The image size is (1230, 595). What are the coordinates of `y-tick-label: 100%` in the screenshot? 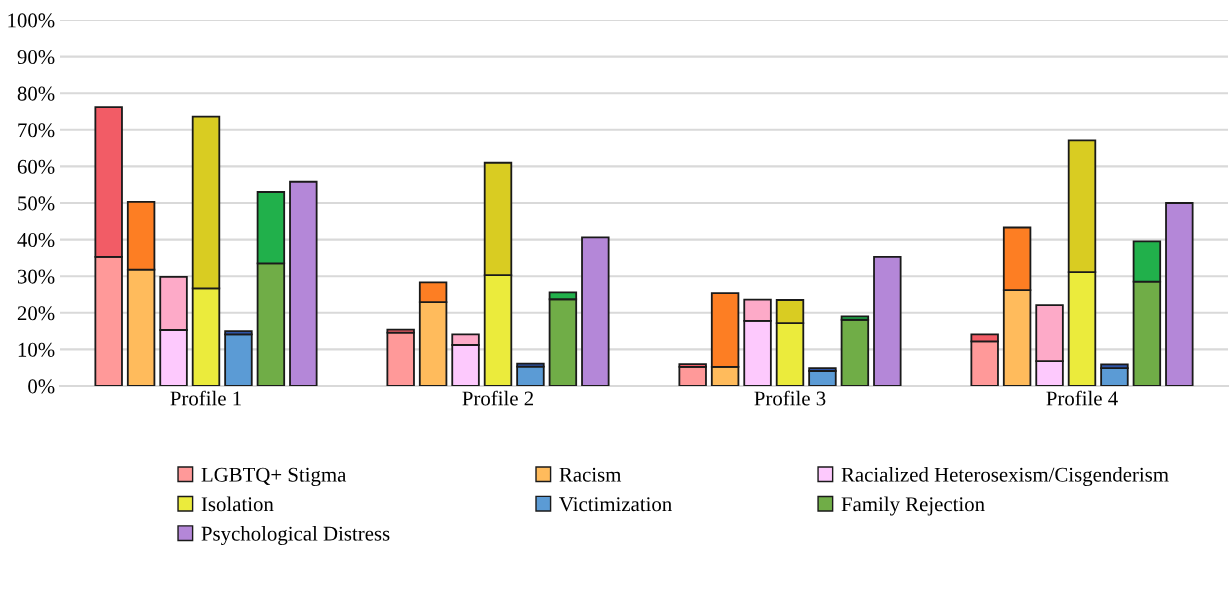 It's located at (31, 20).